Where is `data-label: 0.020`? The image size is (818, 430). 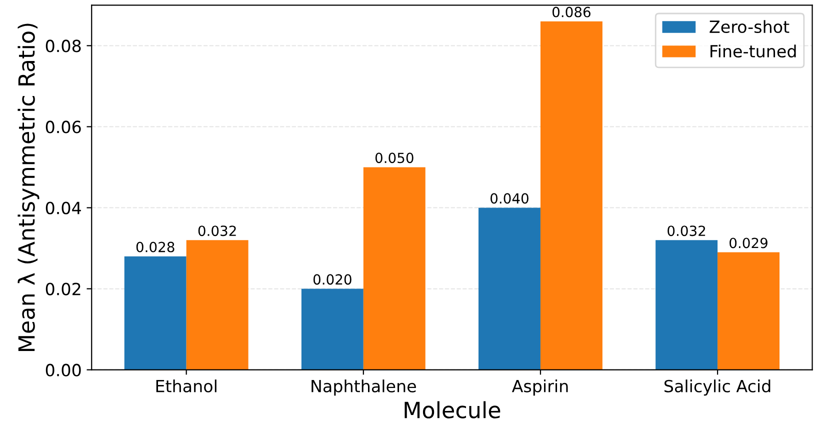 data-label: 0.020 is located at coordinates (332, 279).